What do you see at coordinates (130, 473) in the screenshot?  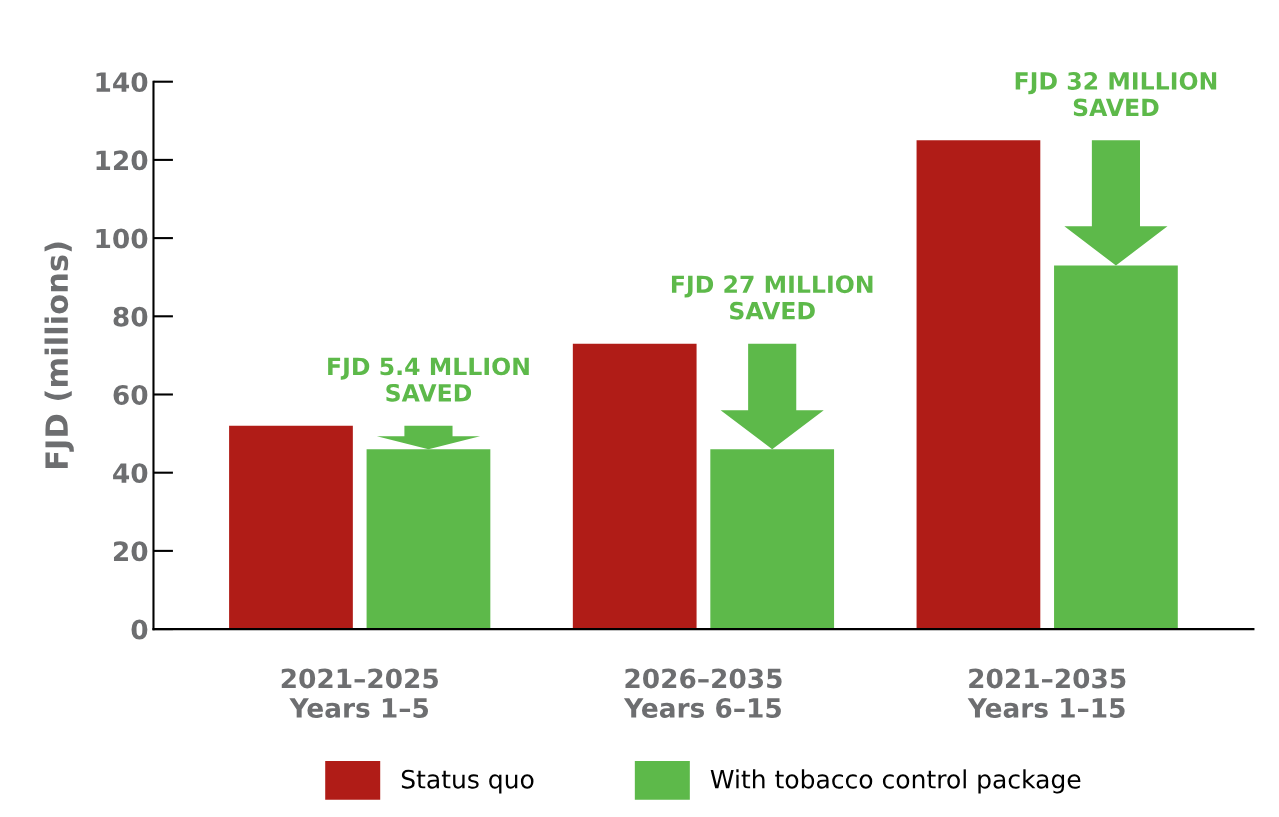 I see `y-tick-label: 40` at bounding box center [130, 473].